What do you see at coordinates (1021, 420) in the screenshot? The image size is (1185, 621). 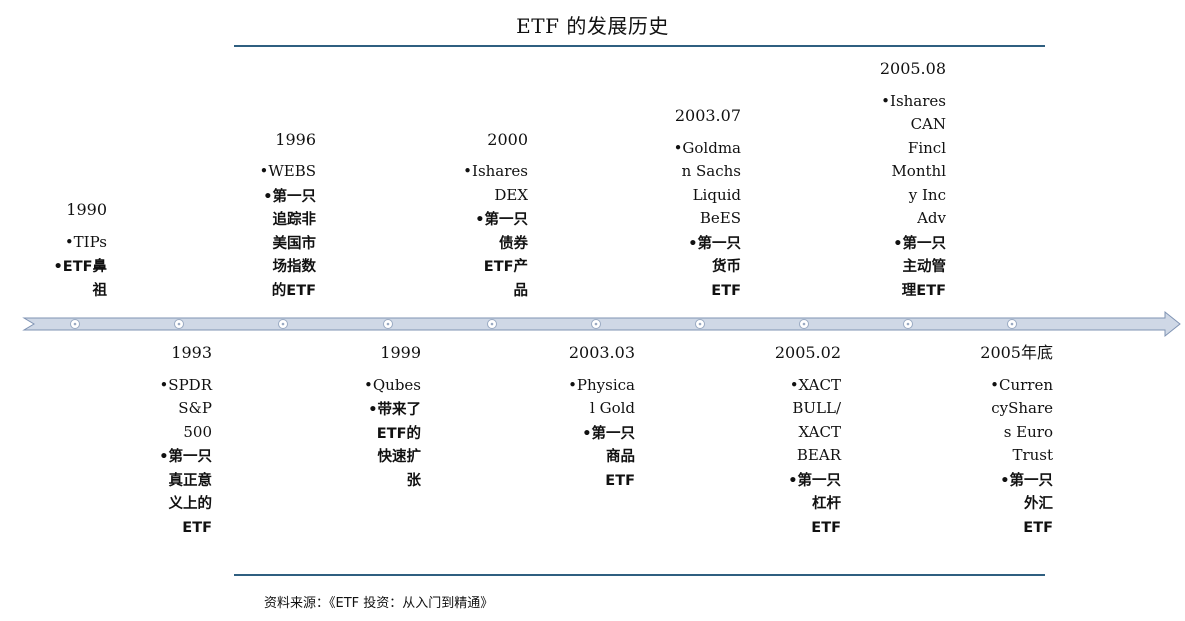 I see `event-product: •Curren cyShare s Euro Trust` at bounding box center [1021, 420].